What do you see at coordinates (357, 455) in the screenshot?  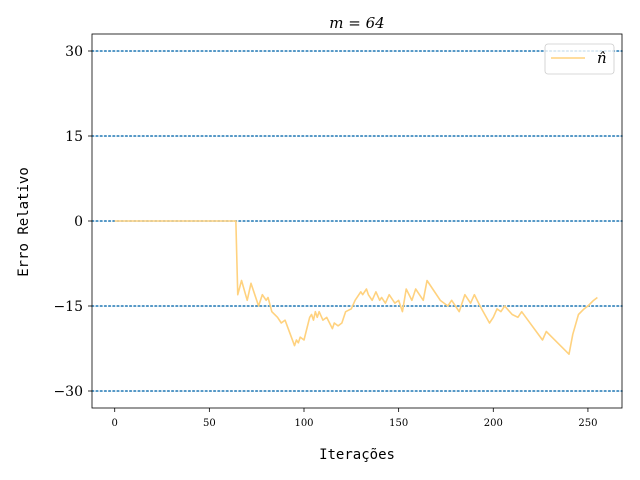 I see `x-axis-label: Iterações` at bounding box center [357, 455].